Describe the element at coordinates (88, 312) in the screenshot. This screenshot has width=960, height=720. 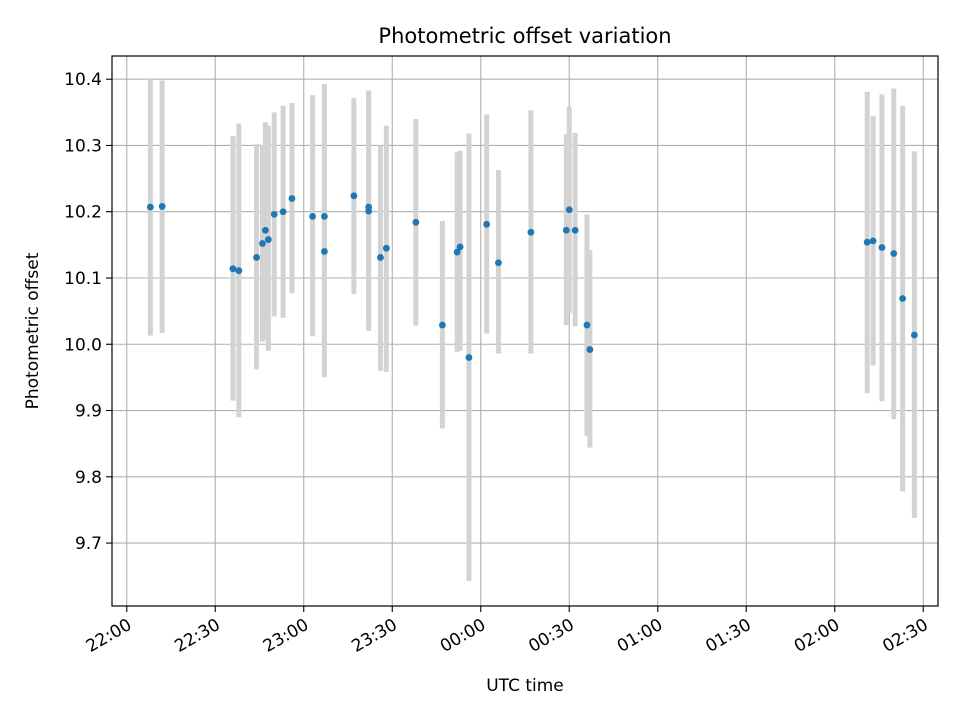
I see `y-axis-ticks: 9.7 9.8 9.9 10.0 10.1 10.2 10.3 10.4` at that location.